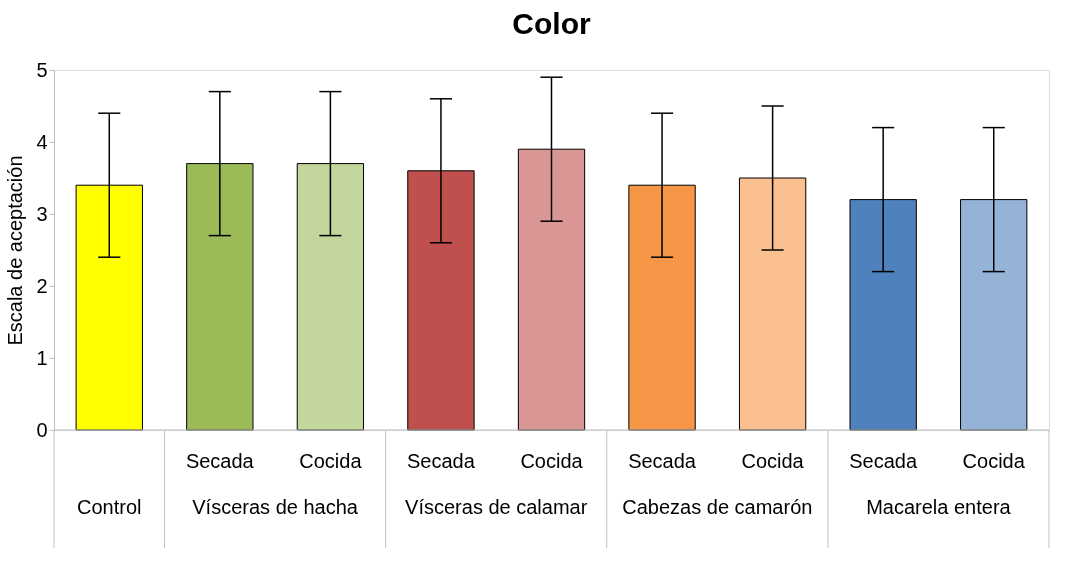 Image resolution: width=1086 pixels, height=574 pixels. Describe the element at coordinates (42, 285) in the screenshot. I see `y-tick-label: 2` at that location.